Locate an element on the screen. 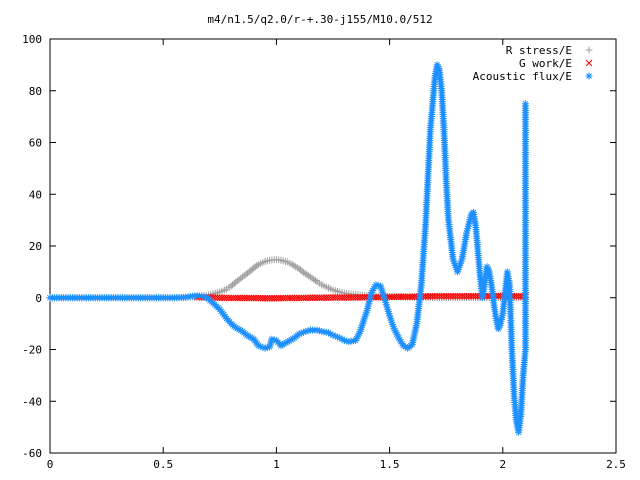  y-tick-label: -20 is located at coordinates (32, 350).